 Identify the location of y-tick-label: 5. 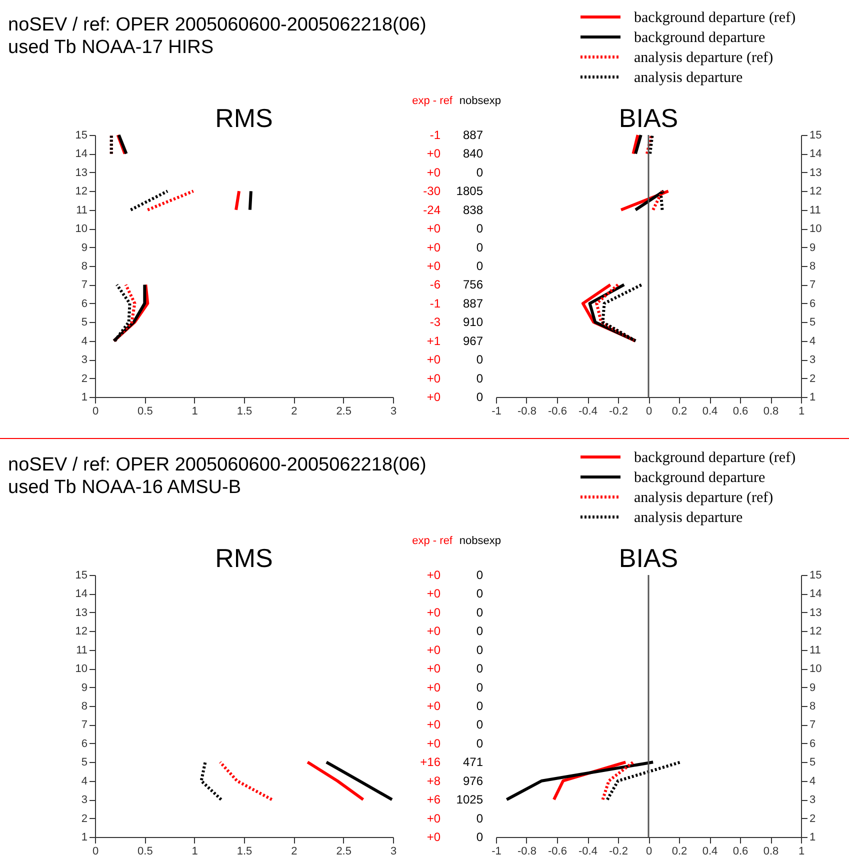
(813, 322).